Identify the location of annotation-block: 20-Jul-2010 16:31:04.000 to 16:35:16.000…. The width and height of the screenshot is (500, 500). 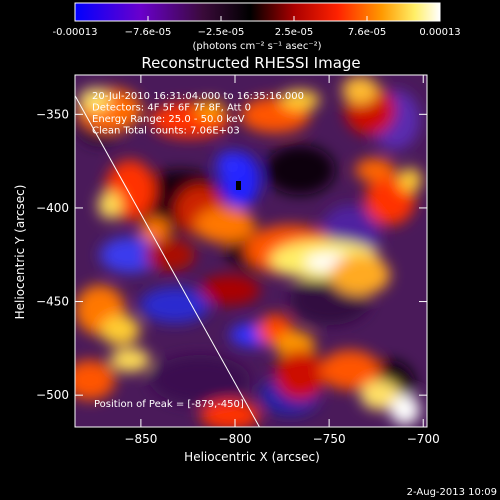
(198, 114).